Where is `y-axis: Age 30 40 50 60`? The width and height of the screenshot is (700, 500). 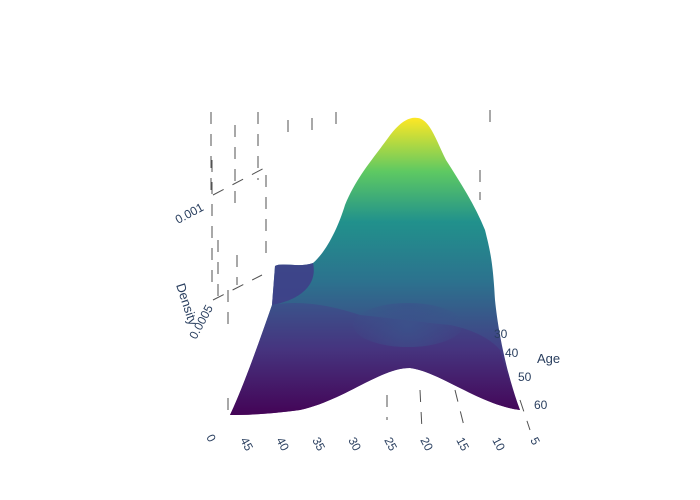
y-axis: Age 30 40 50 60 is located at coordinates (527, 369).